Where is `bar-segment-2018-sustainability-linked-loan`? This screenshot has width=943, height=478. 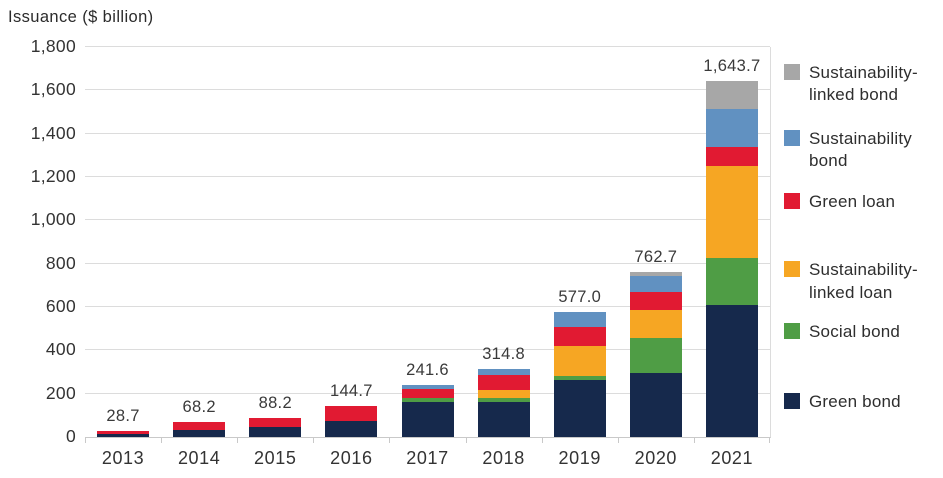 bar-segment-2018-sustainability-linked-loan is located at coordinates (503, 394).